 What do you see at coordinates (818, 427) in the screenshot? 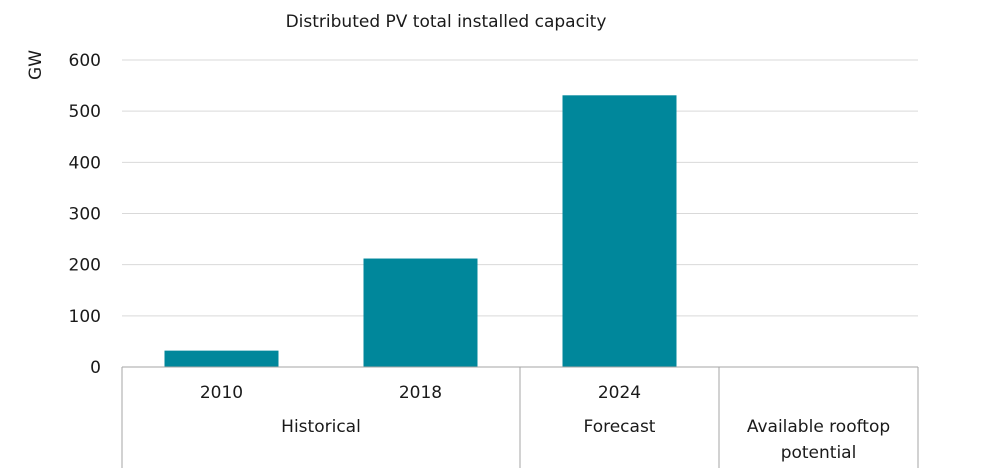
I see `group-label: Available rooftop` at bounding box center [818, 427].